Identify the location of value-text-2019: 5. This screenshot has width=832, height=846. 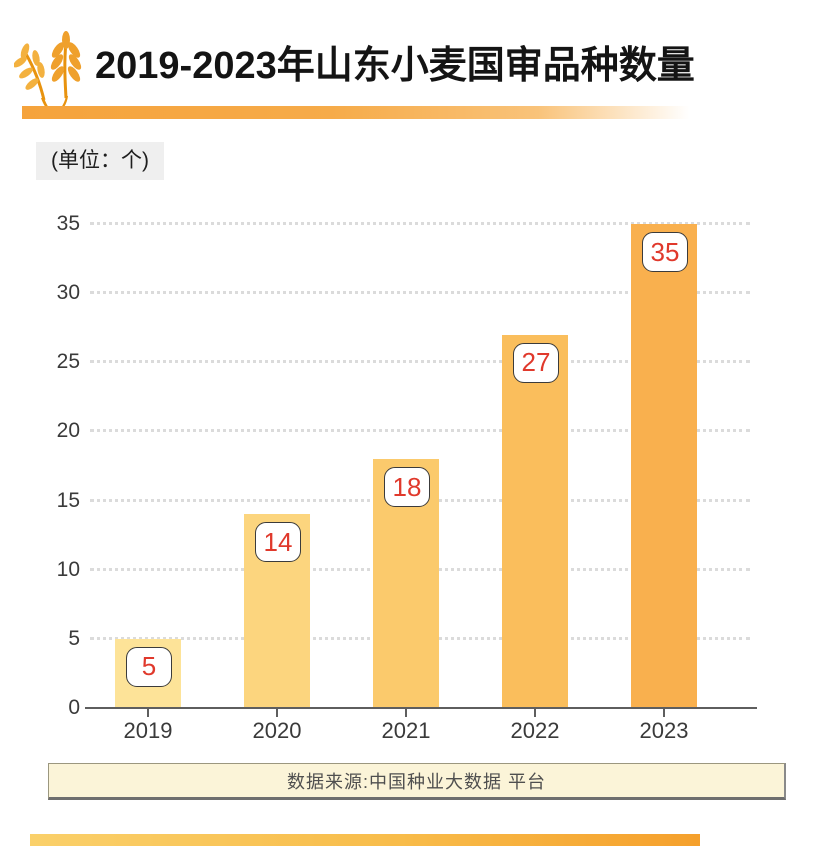
(149, 666).